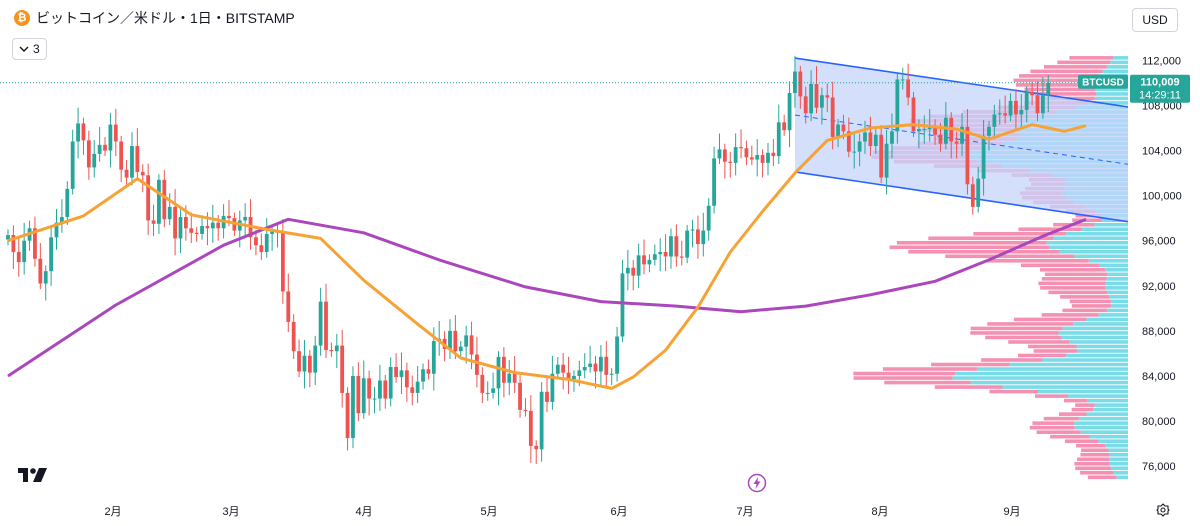 The image size is (1200, 526). Describe the element at coordinates (562, 512) in the screenshot. I see `time-axis: 2月 3月 4月 5月 6月 7月 8月 9月` at that location.